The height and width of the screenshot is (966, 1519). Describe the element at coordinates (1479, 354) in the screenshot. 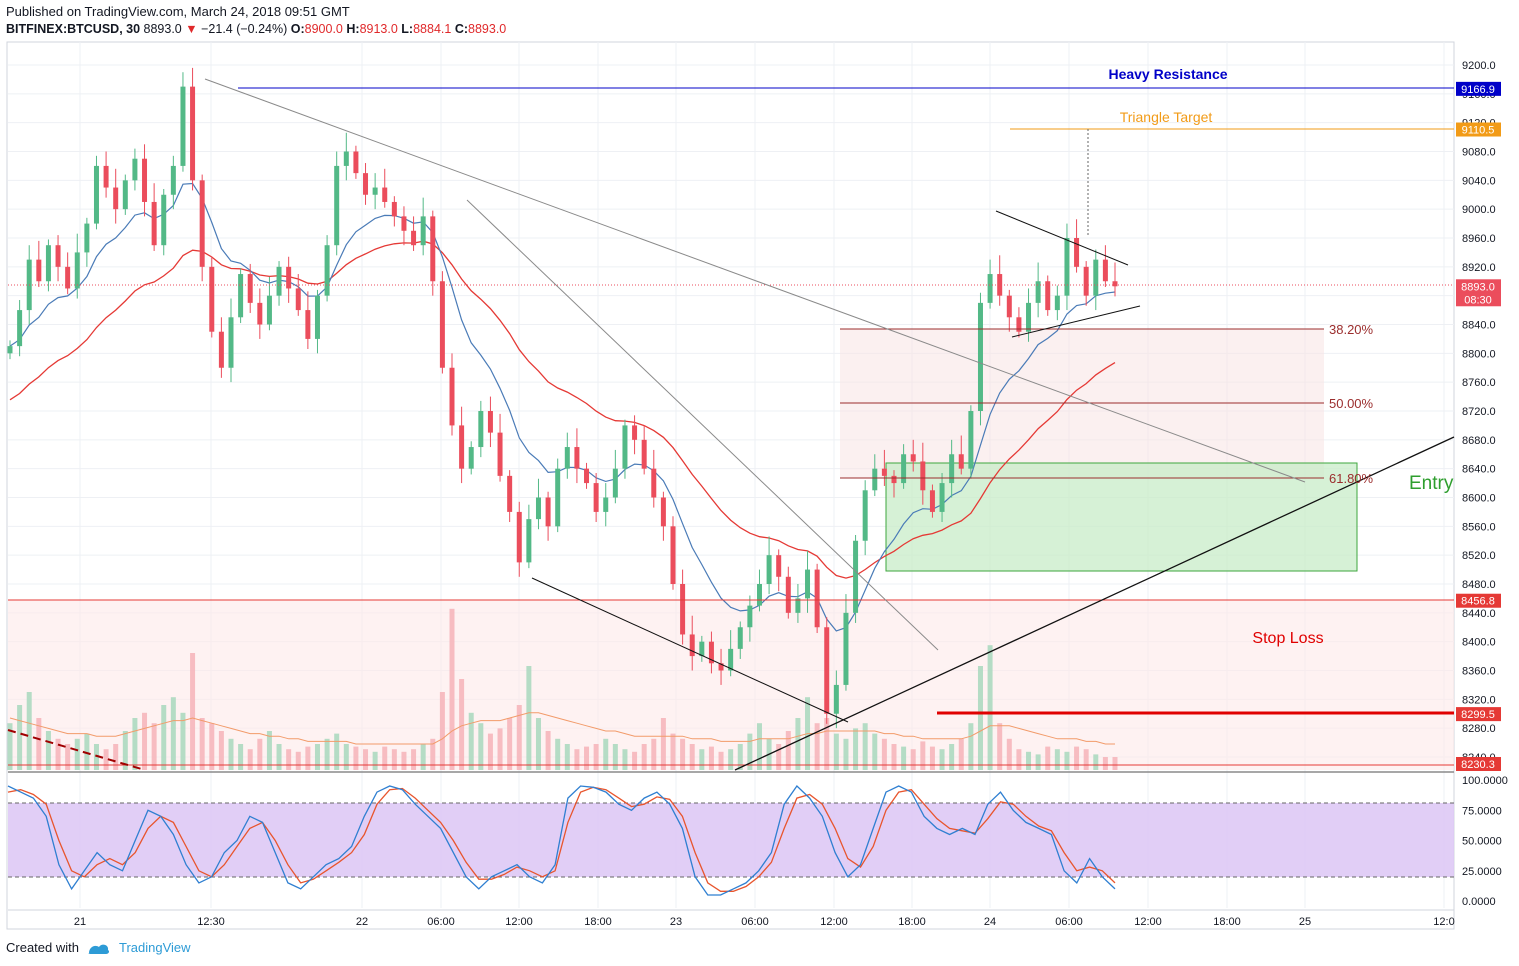

I see `price-tick-label: 8800.0` at that location.